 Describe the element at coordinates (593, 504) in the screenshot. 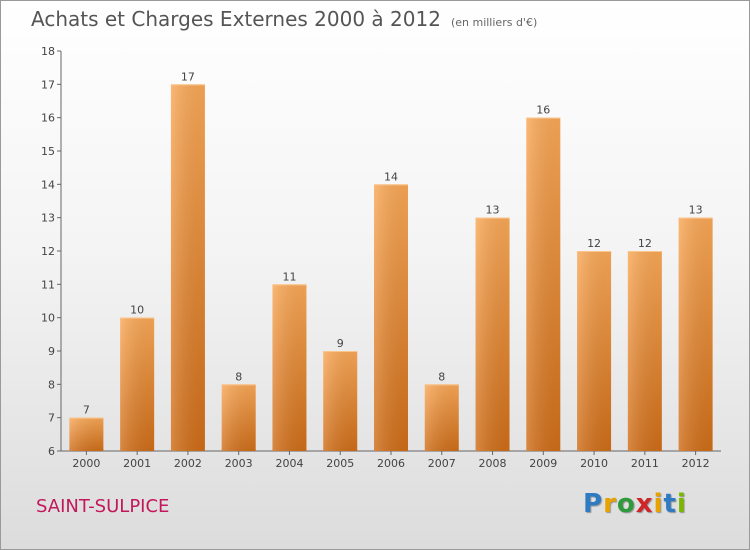

I see `logo-letter: P` at that location.